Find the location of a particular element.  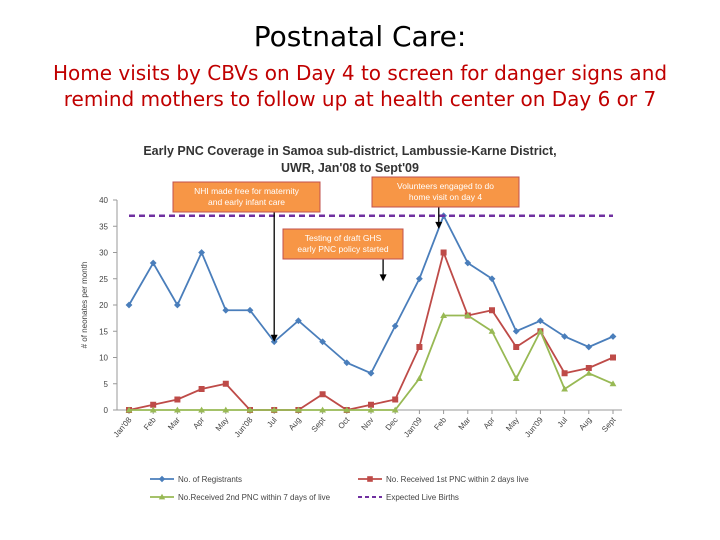

chart-title-line: UWR, Jan'08 to Sept'09 is located at coordinates (350, 168).